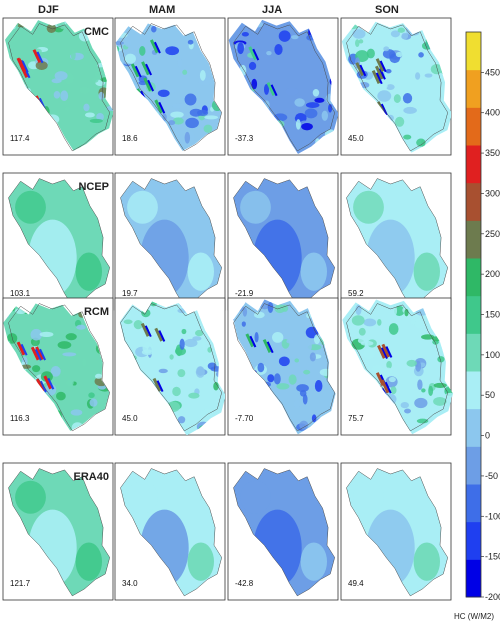 This screenshot has height=623, width=500. I want to click on map-panel-ncep-son: 59.2, so click(396, 241).